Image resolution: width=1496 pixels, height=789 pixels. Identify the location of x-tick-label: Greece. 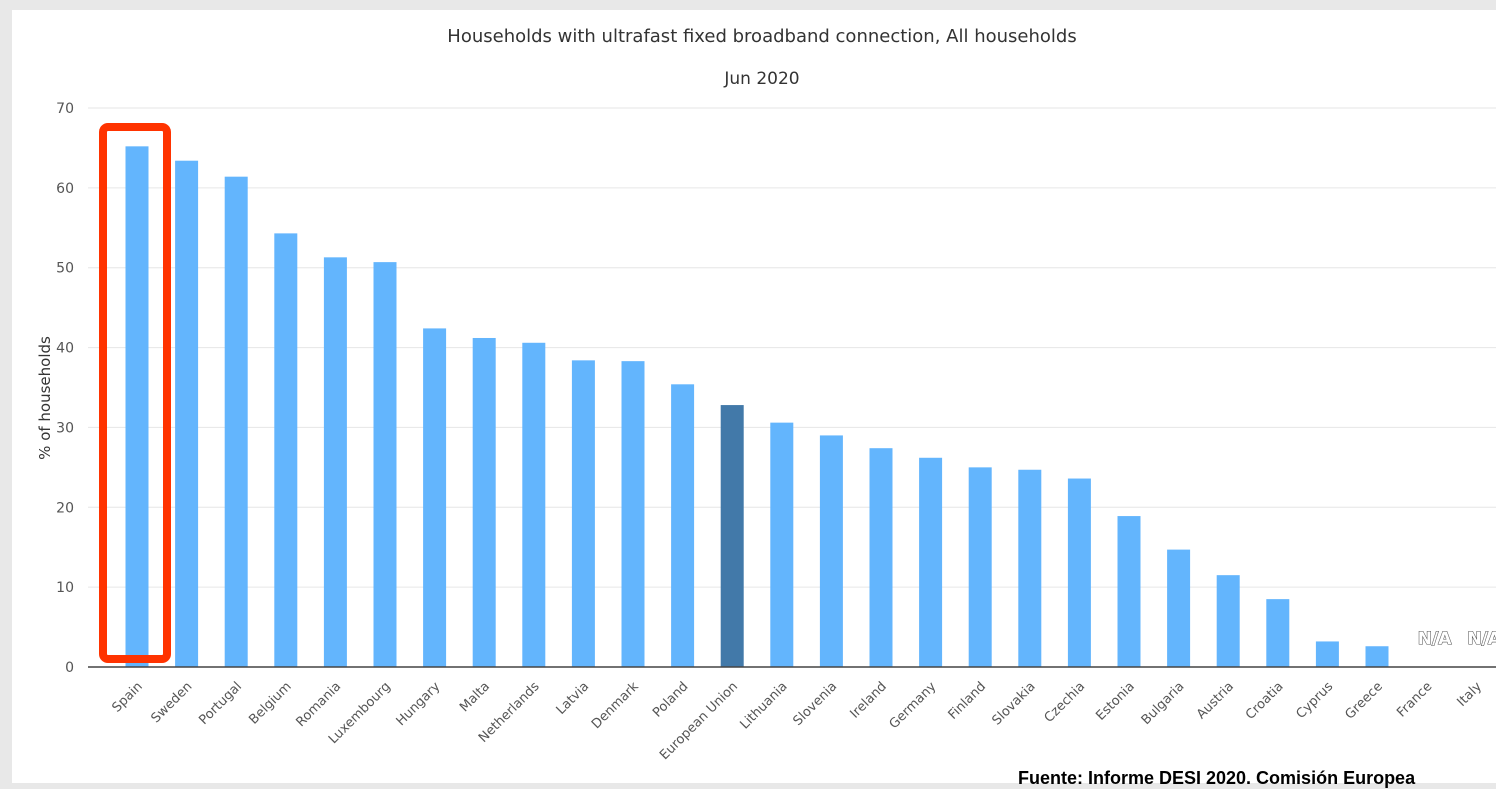
(1363, 700).